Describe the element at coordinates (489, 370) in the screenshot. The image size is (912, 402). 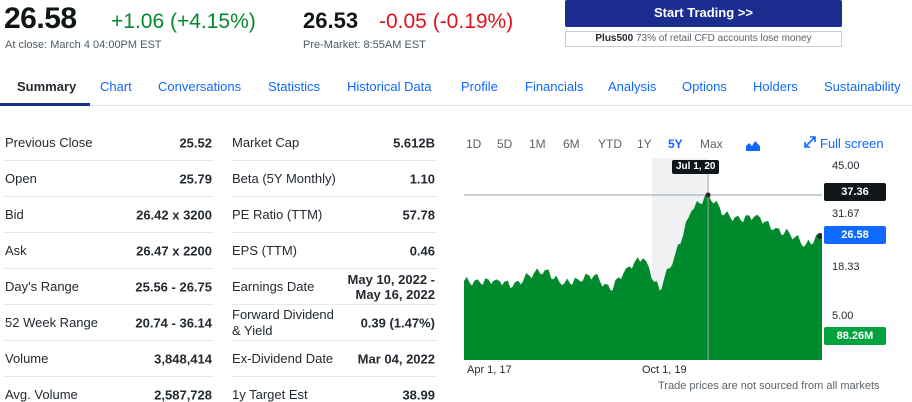
I see `x-tick-label: Apr 1, 17` at that location.